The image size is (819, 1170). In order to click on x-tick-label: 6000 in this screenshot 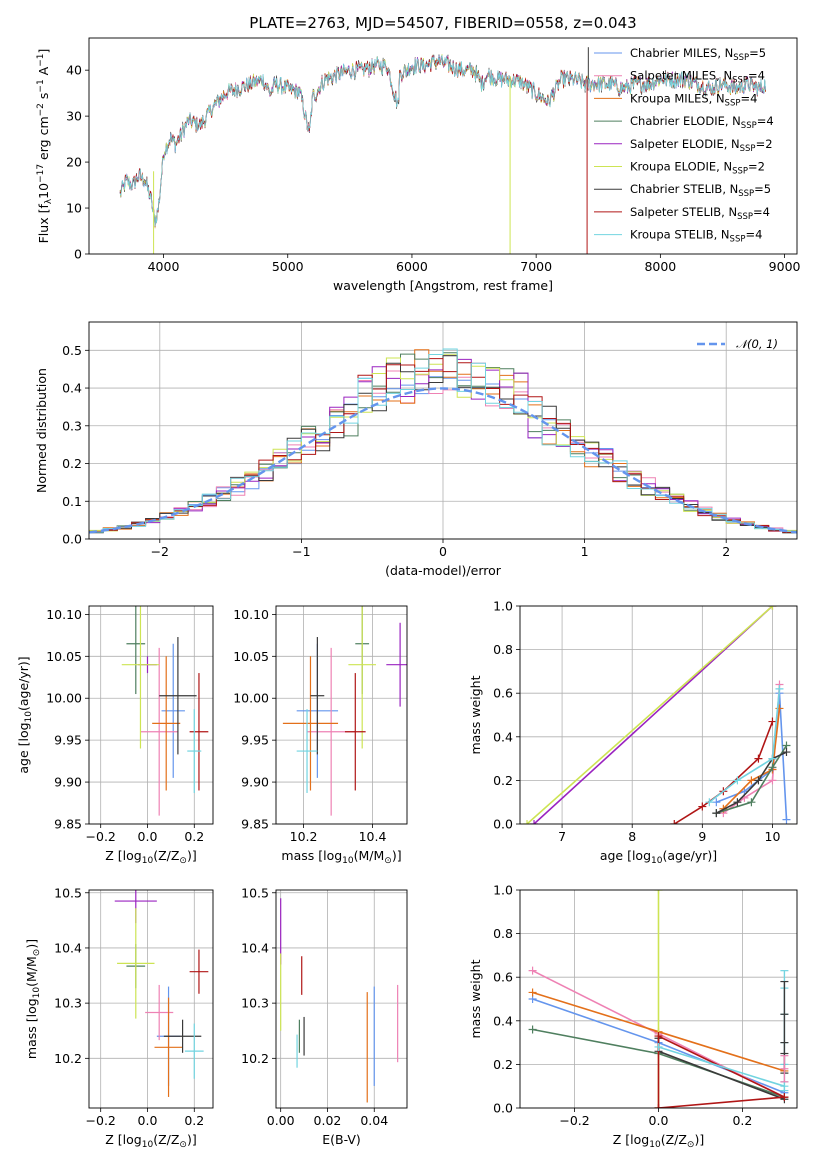, I will do `click(412, 266)`.